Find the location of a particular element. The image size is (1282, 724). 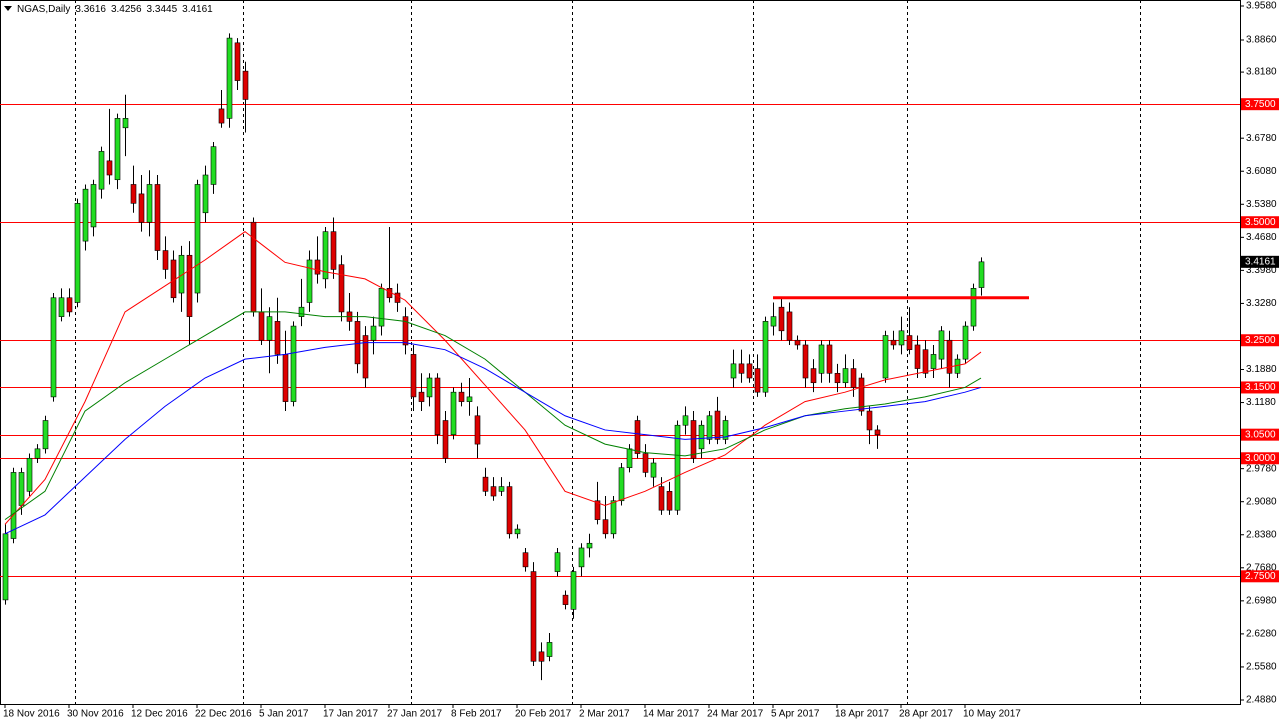

x-tick-label: 14 Mar 2017 is located at coordinates (671, 714).